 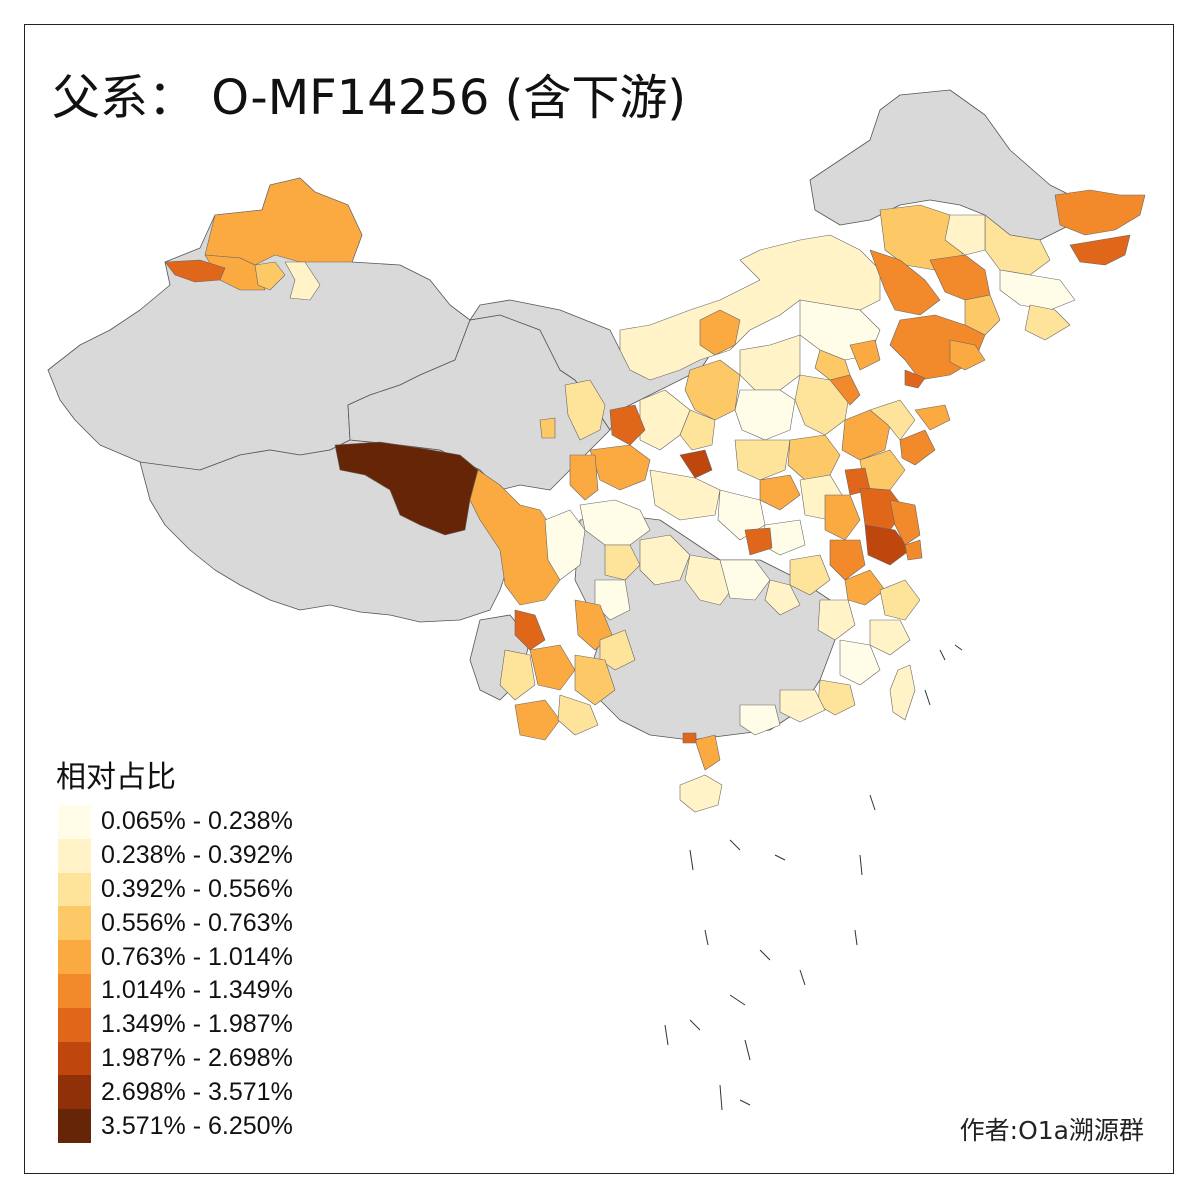 What do you see at coordinates (960, 277) in the screenshot?
I see `region-tongliao` at bounding box center [960, 277].